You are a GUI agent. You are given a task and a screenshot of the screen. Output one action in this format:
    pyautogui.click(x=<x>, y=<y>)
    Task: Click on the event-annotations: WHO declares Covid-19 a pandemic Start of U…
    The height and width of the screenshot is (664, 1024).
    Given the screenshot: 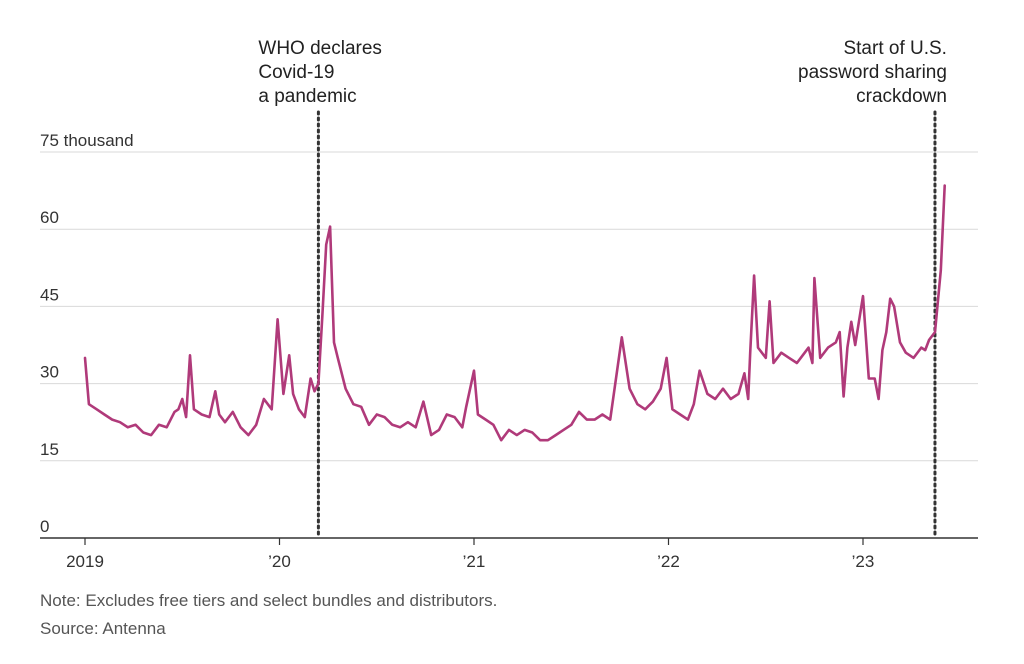 What is the action you would take?
    pyautogui.click(x=602, y=72)
    